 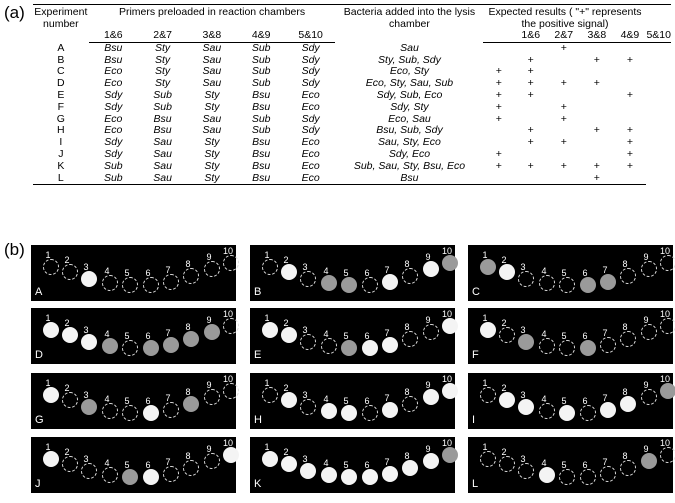 I want to click on primer-chamber-header: 5&10, so click(x=310, y=36).